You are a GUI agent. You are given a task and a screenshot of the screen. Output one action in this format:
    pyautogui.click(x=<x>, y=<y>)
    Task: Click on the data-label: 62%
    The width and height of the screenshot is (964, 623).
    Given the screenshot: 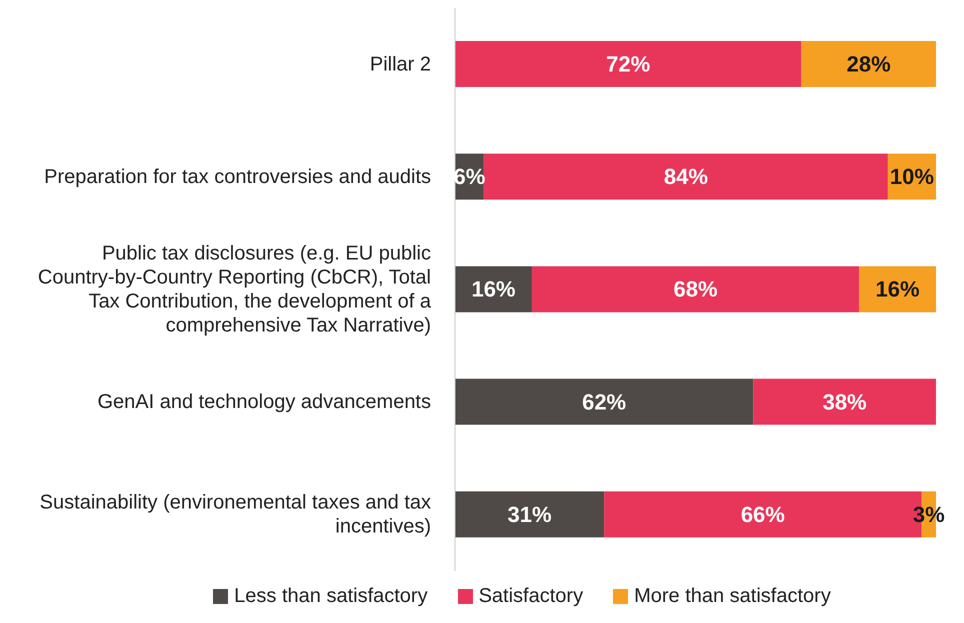 What is the action you would take?
    pyautogui.click(x=604, y=401)
    